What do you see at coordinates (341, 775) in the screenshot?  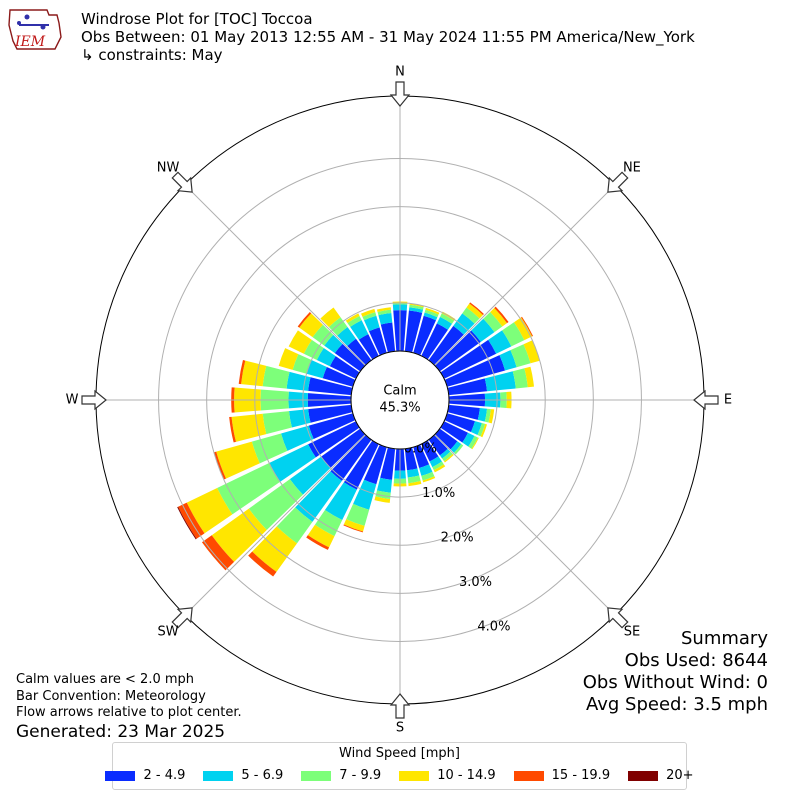 I see `legend-item: 7 - 9.9` at bounding box center [341, 775].